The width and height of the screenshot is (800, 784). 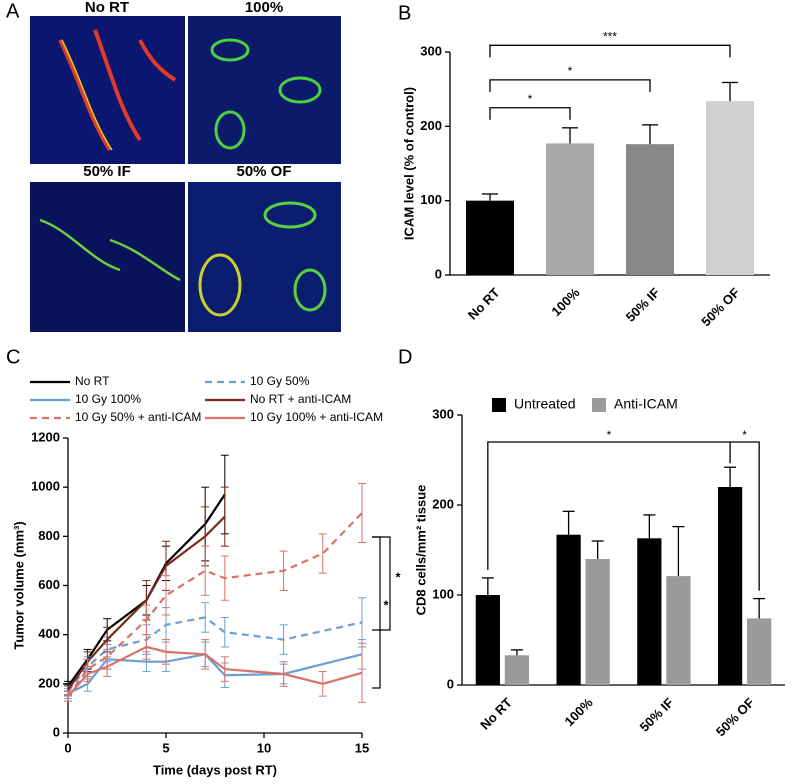 I want to click on image-label: 100%, so click(x=264, y=8).